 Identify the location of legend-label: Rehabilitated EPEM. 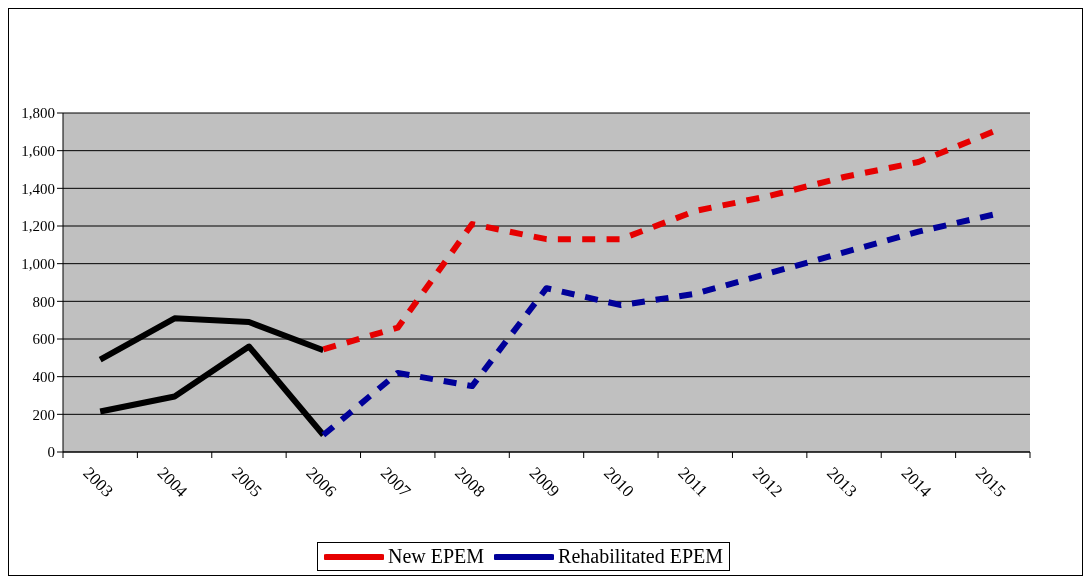
(641, 556).